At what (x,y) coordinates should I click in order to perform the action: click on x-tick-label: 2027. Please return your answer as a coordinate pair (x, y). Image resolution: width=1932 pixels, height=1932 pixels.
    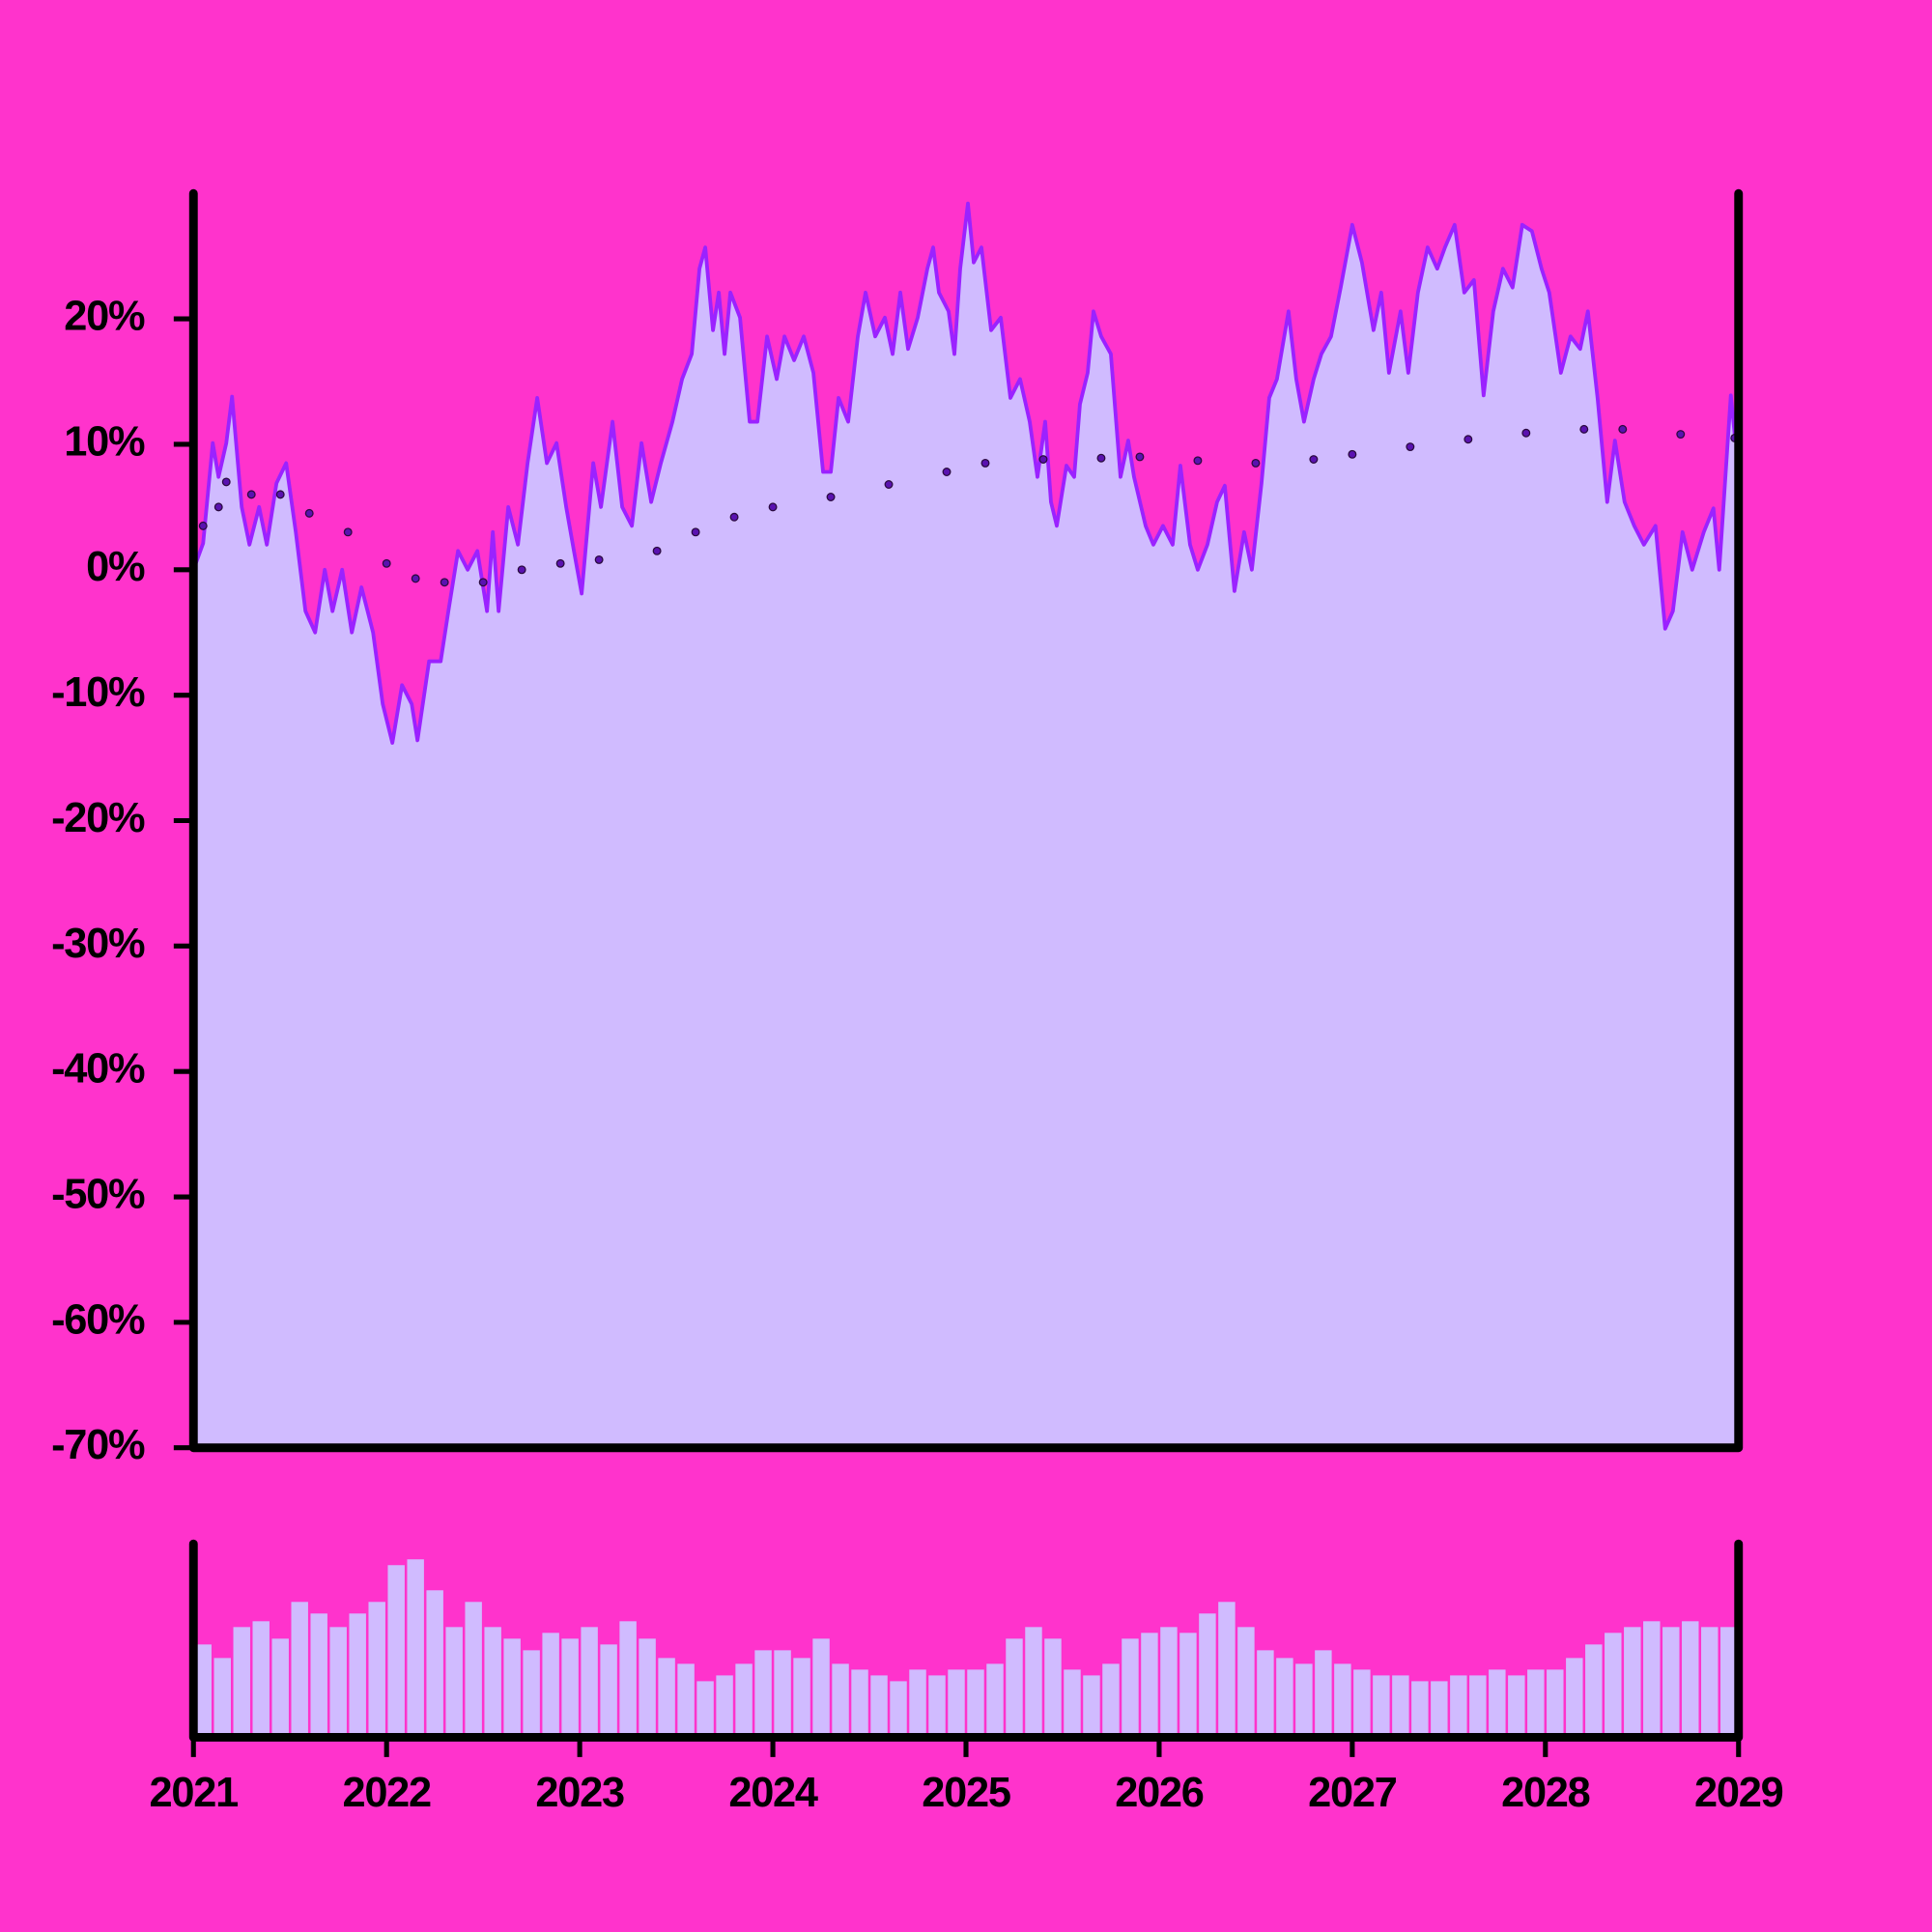
    Looking at the image, I should click on (1352, 1793).